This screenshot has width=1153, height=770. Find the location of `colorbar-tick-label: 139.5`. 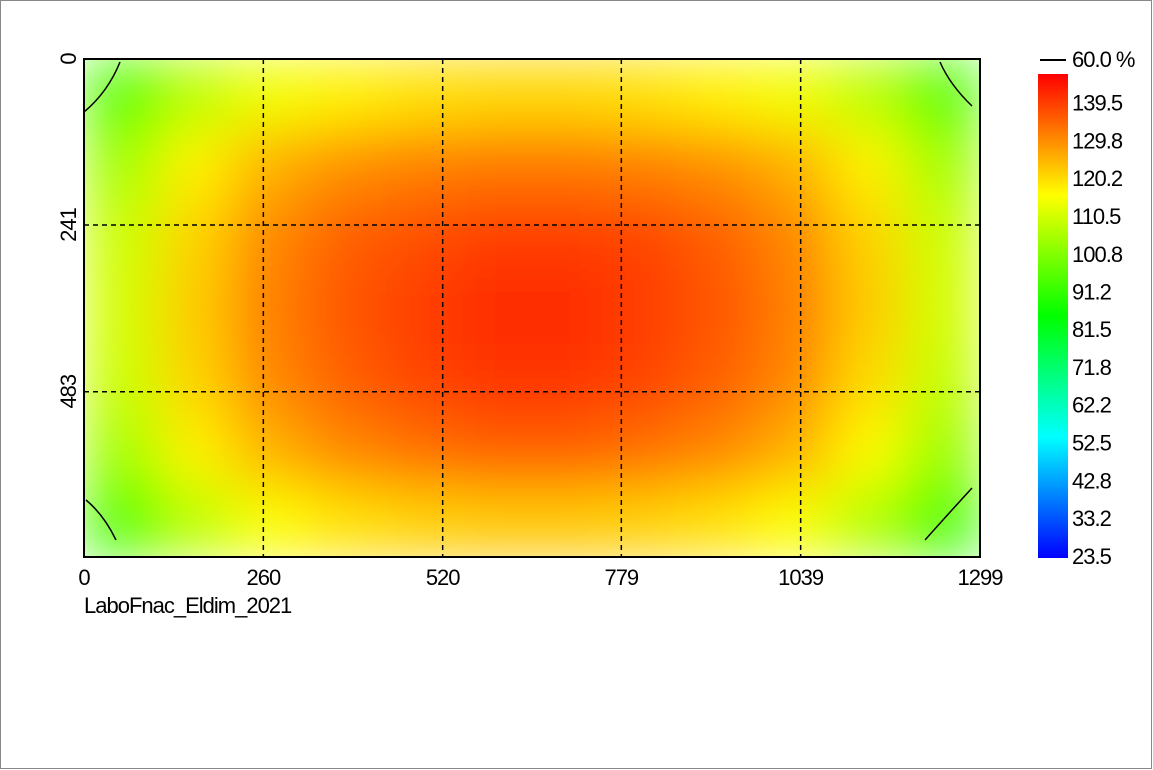

colorbar-tick-label: 139.5 is located at coordinates (1097, 103).